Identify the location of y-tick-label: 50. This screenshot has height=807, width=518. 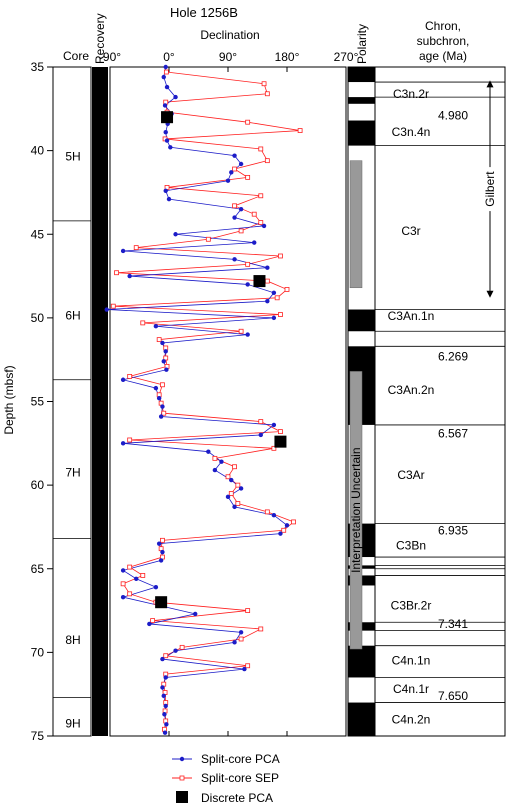
(38, 318).